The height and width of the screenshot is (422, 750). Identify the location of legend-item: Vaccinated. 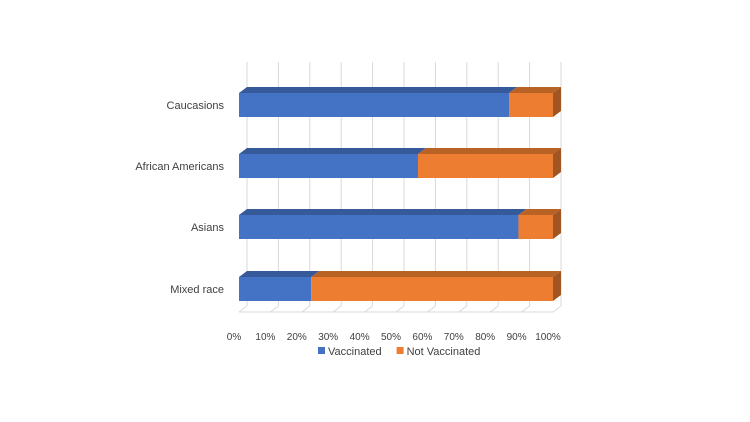
(350, 352).